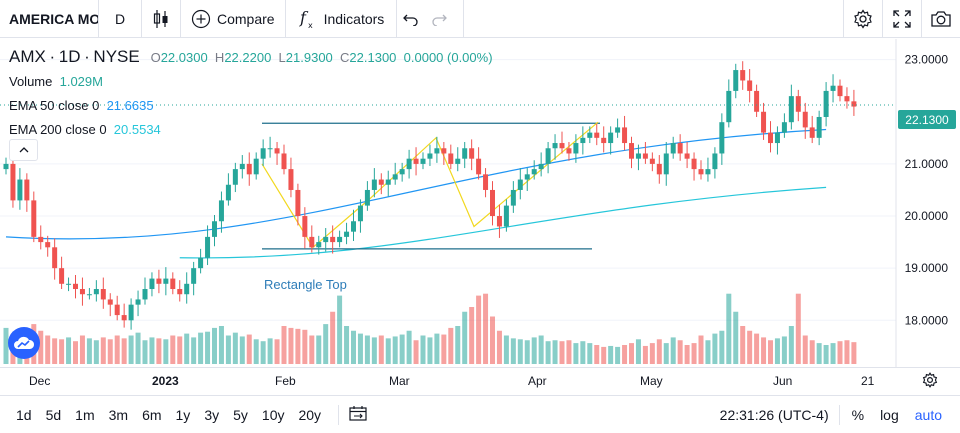 This screenshot has height=433, width=960. What do you see at coordinates (118, 414) in the screenshot?
I see `range-3m-button: 3m` at bounding box center [118, 414].